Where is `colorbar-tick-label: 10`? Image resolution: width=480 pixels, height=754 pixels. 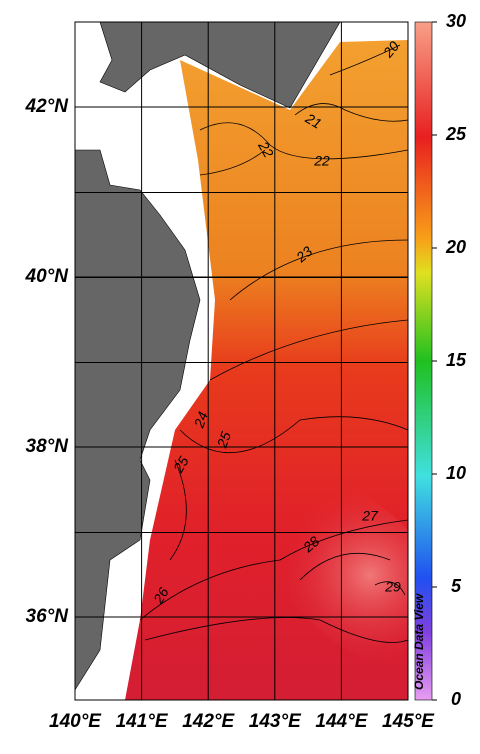 colorbar-tick-label: 10 is located at coordinates (456, 473).